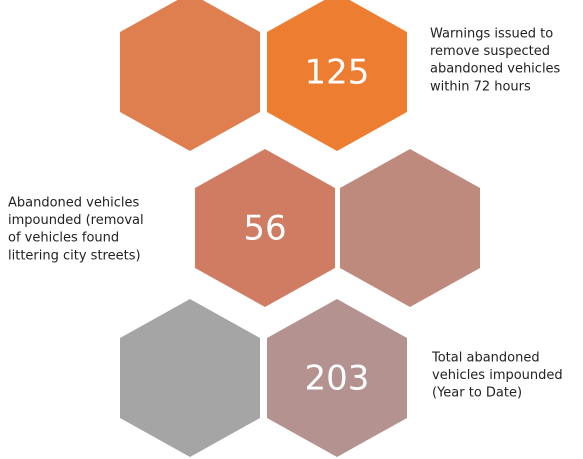 This screenshot has height=459, width=583. What do you see at coordinates (76, 220) in the screenshot?
I see `metric-description: impounded (removal` at bounding box center [76, 220].